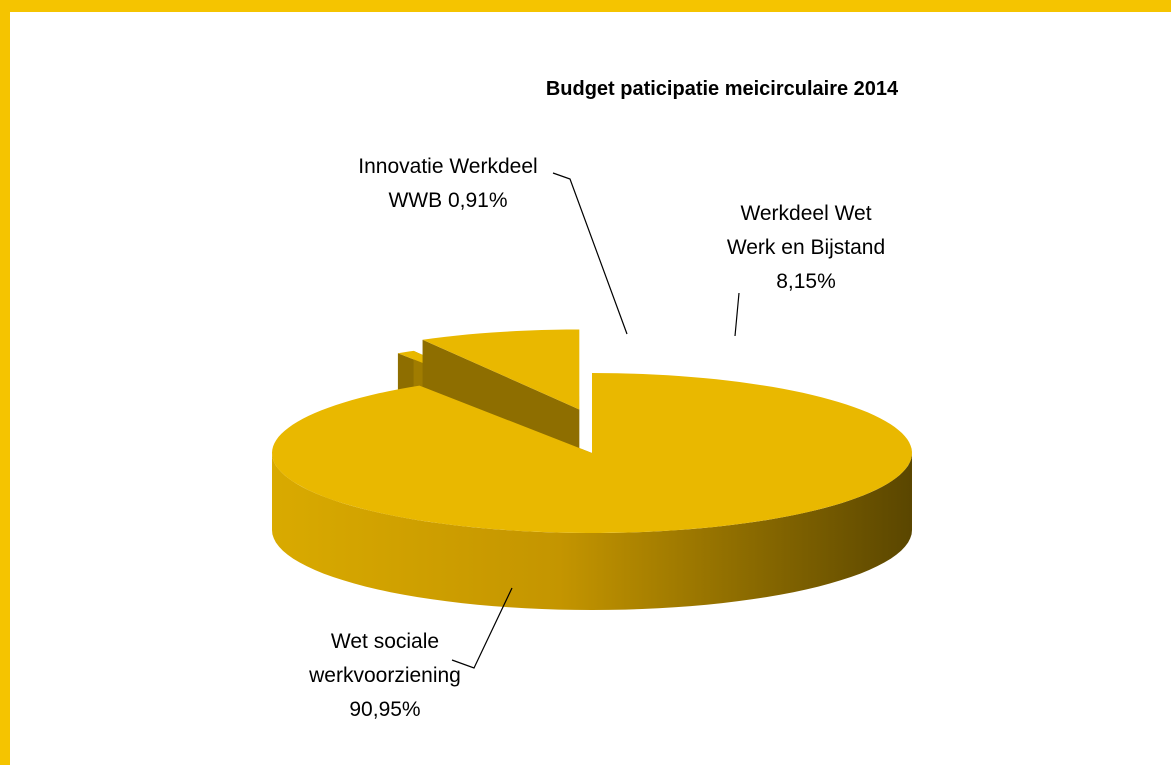  What do you see at coordinates (806, 281) in the screenshot?
I see `data-label-2-line-2: 8,15%` at bounding box center [806, 281].